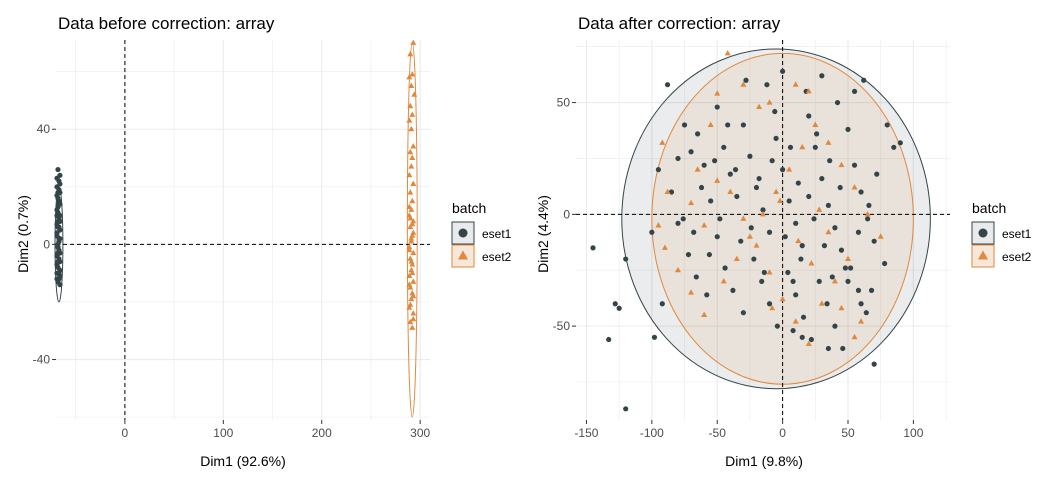 The height and width of the screenshot is (480, 1056). I want to click on circle-marker-icon, so click(983, 233).